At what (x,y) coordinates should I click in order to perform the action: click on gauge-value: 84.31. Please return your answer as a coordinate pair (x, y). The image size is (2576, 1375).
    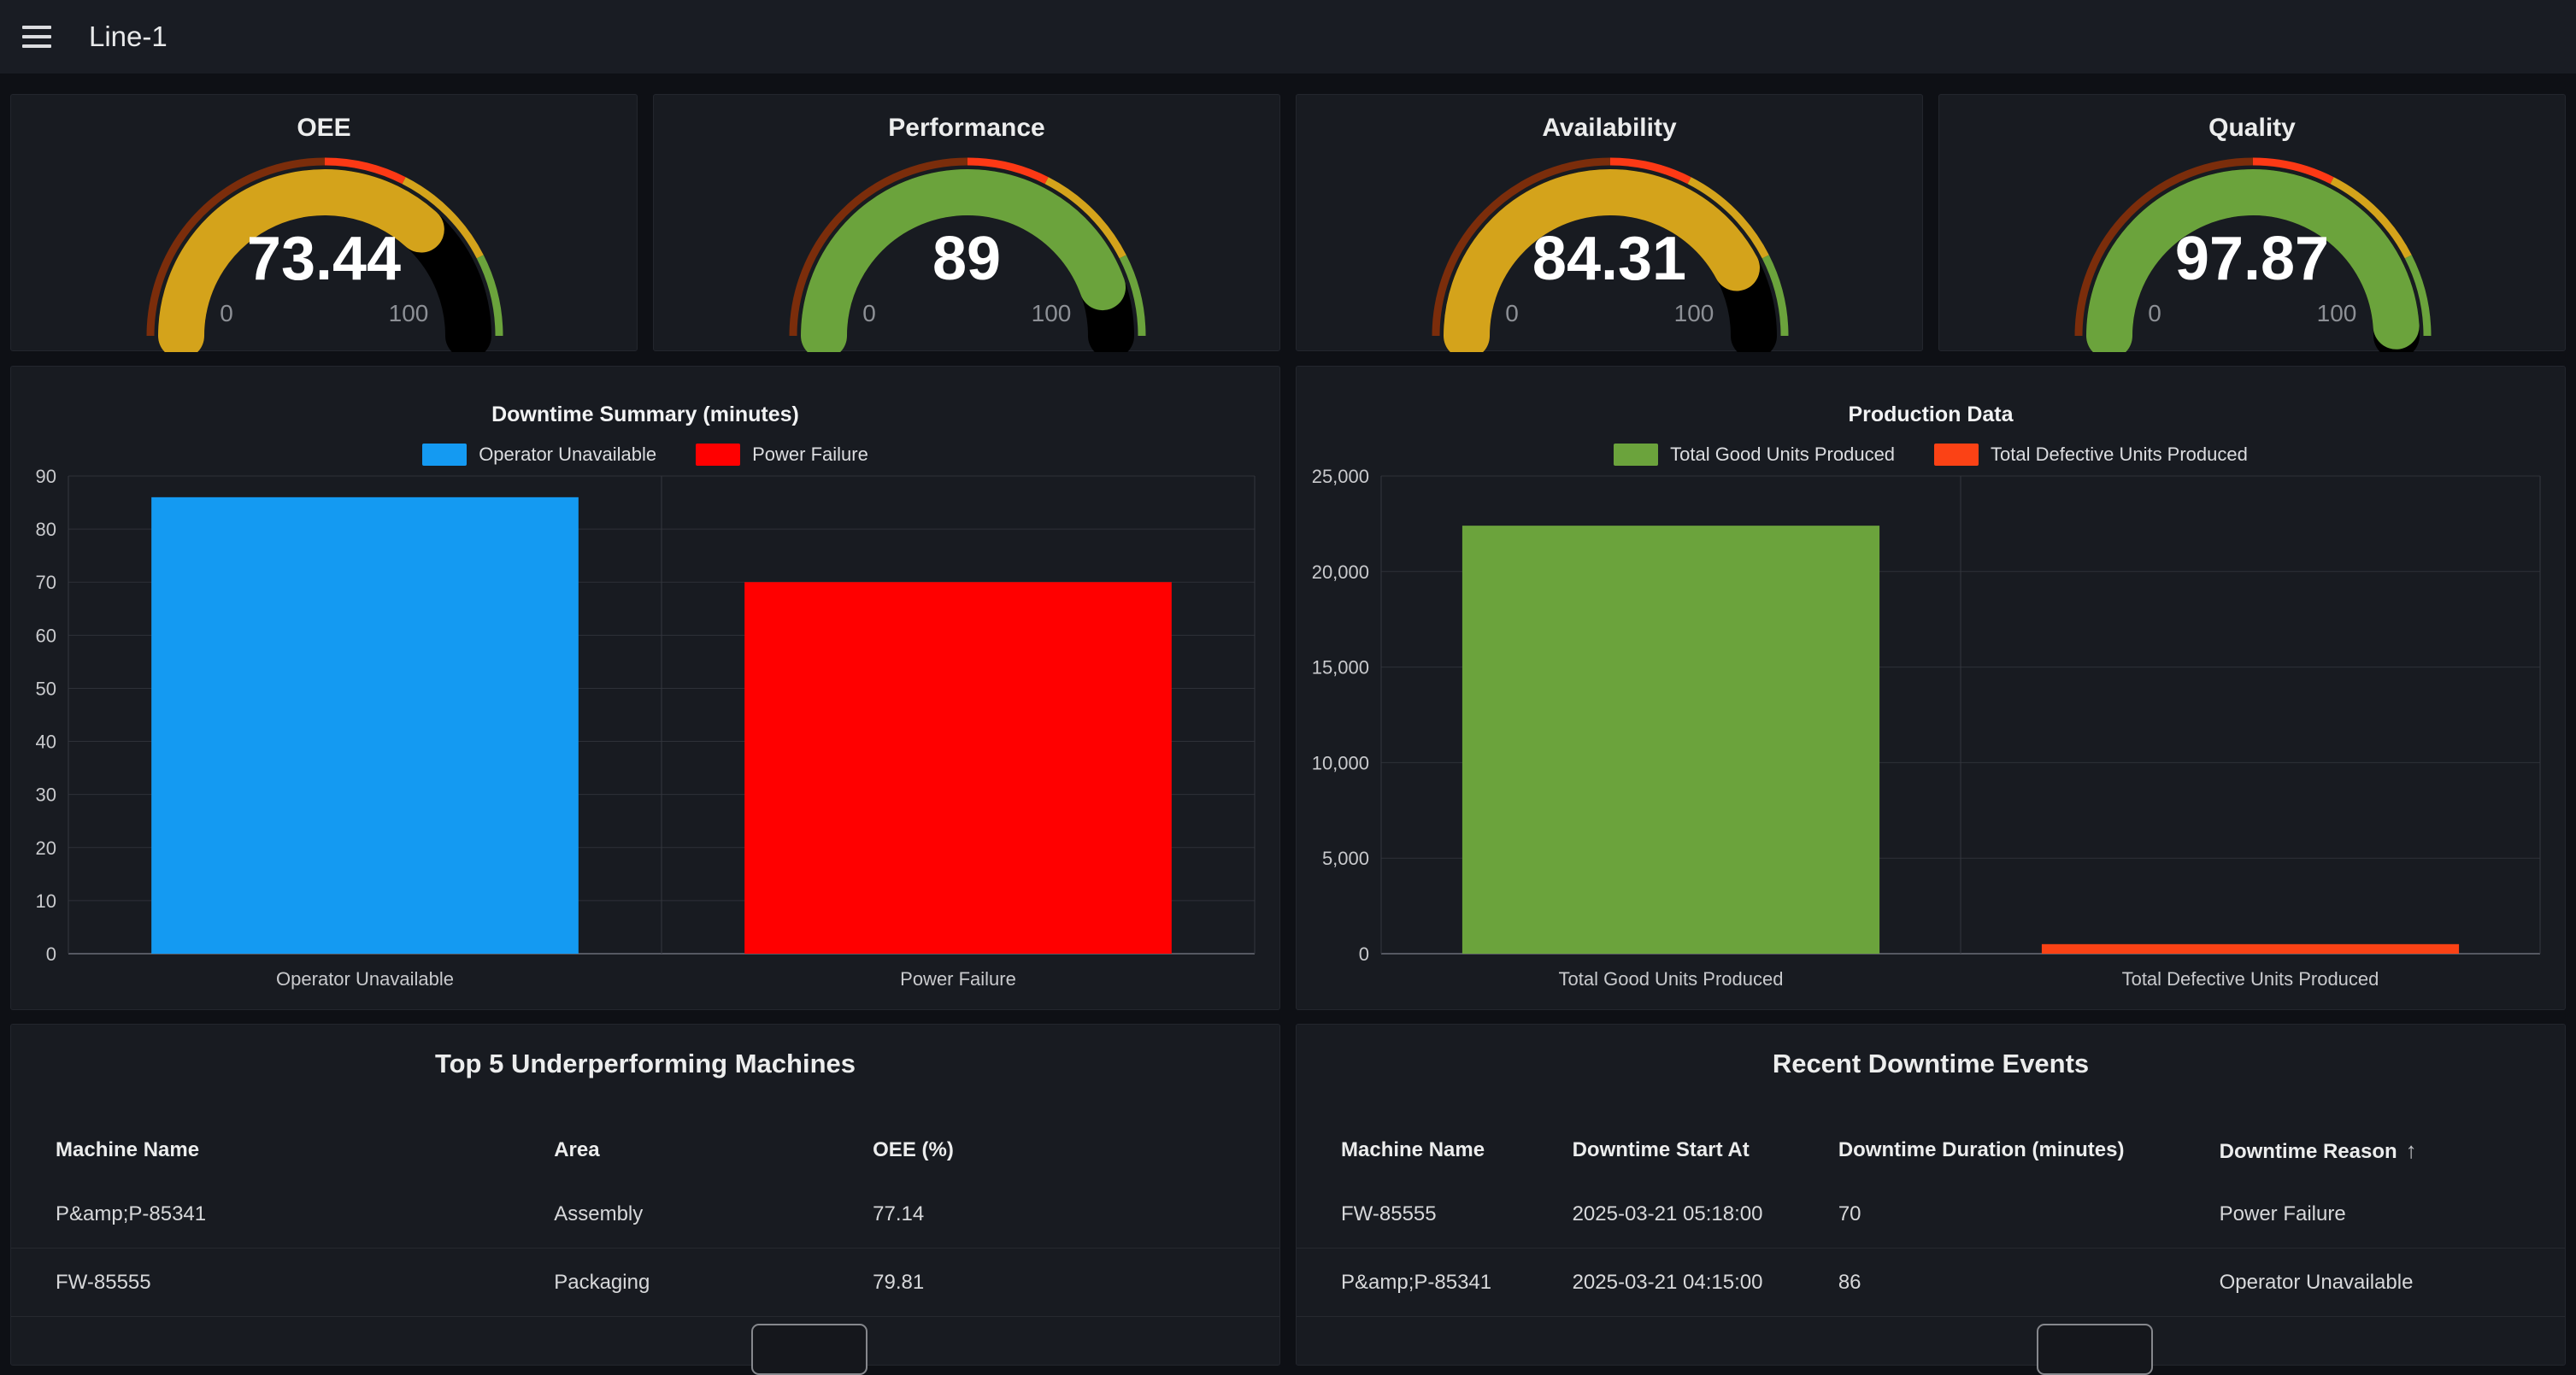
    Looking at the image, I should click on (1609, 259).